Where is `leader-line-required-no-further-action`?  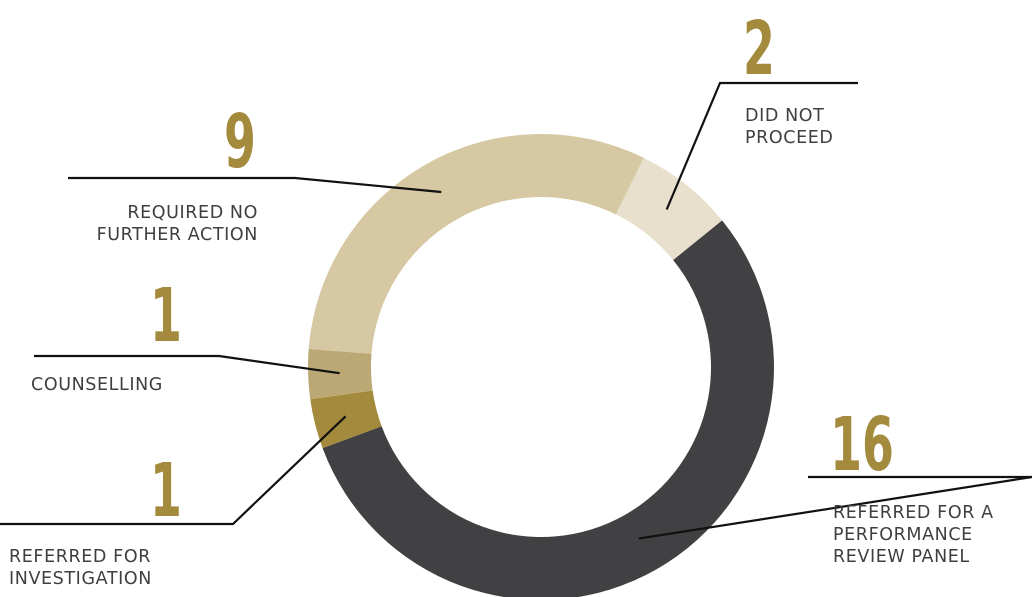 leader-line-required-no-further-action is located at coordinates (255, 185).